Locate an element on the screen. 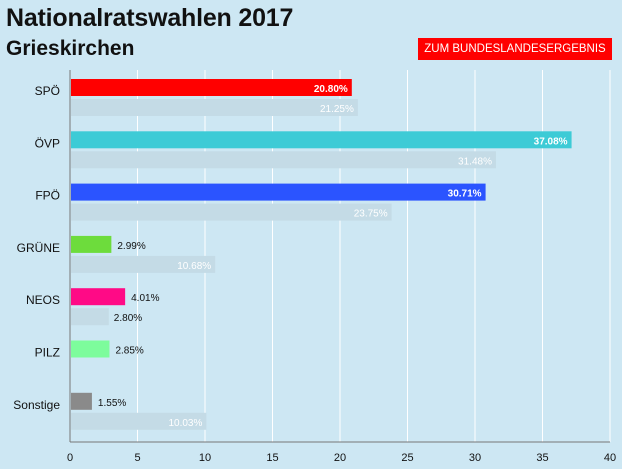 The image size is (622, 469). category-label-3: GRÜNE is located at coordinates (38, 248).